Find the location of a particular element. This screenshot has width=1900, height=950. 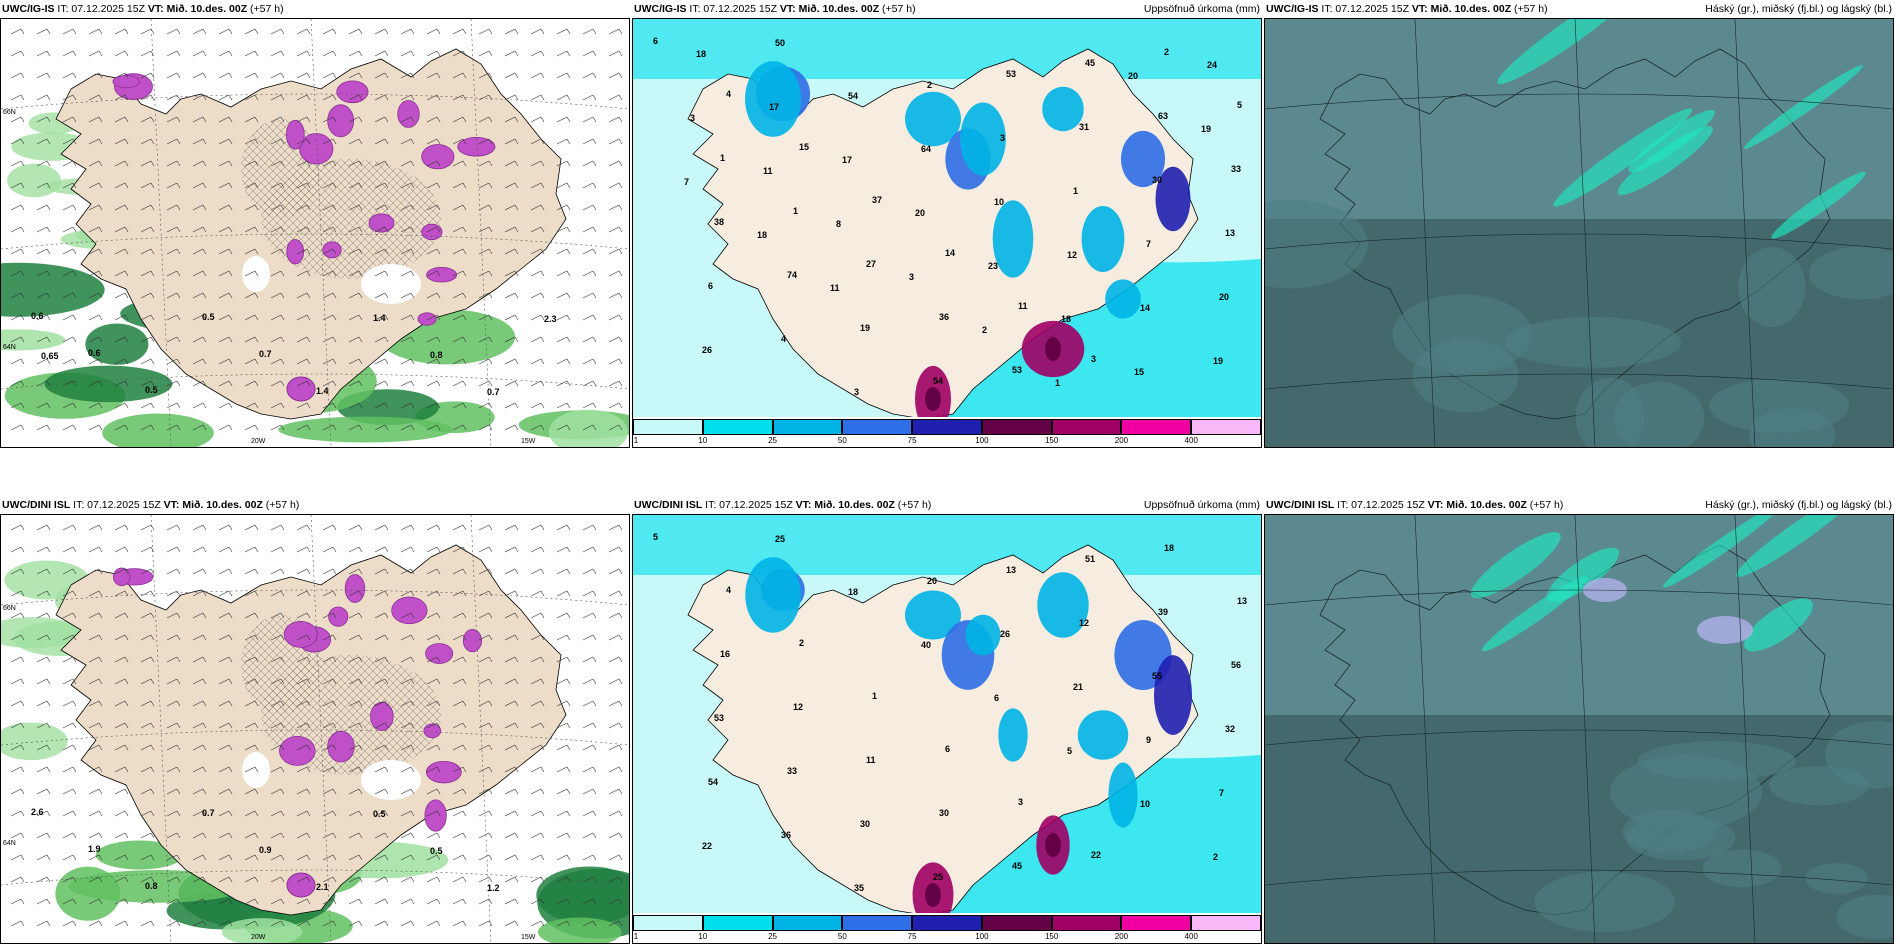

snow-labels: 0.6 0.6 0.5 0.5 0.7 1.4 1.4 0.8 0.7 2.3 0.65 is located at coordinates (294, 354).